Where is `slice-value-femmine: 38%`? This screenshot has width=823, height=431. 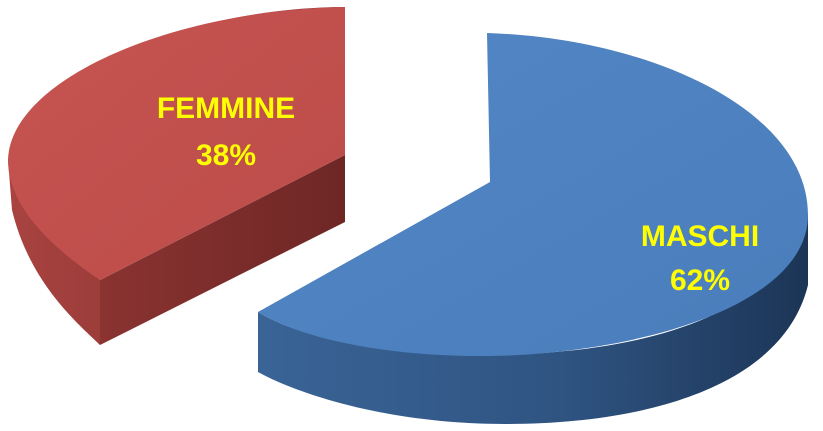 slice-value-femmine: 38% is located at coordinates (226, 155).